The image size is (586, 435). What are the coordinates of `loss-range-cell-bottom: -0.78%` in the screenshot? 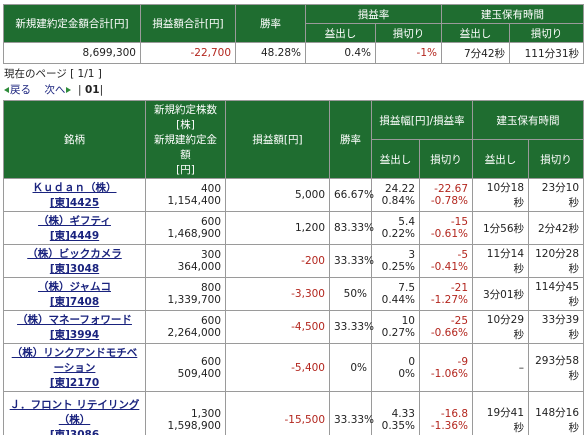 It's located at (449, 201).